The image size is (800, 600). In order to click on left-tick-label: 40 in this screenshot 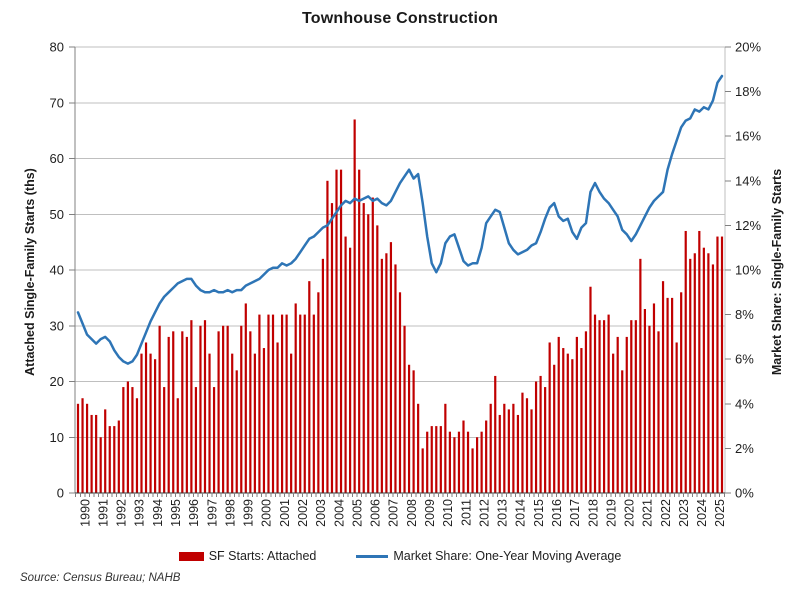, I will do `click(57, 270)`.